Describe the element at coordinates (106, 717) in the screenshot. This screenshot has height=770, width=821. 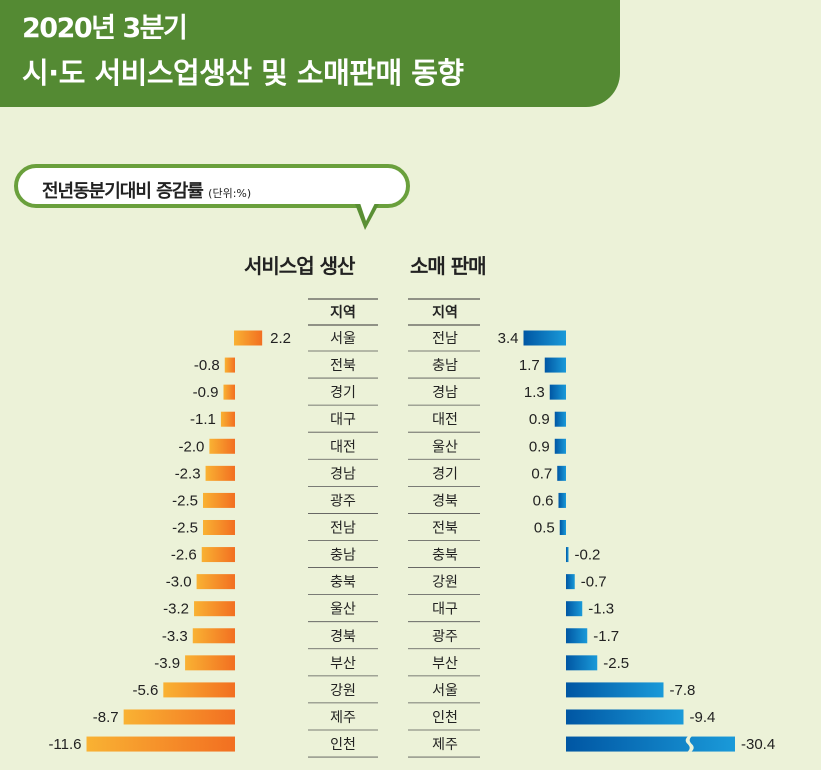
I see `data-label: -8.7` at that location.